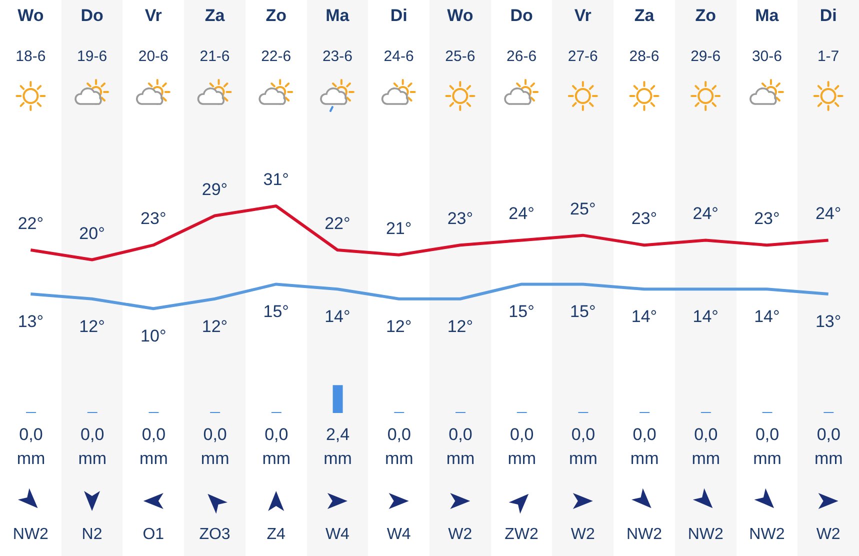 The width and height of the screenshot is (859, 556). I want to click on x-tick-label: 27-6, so click(583, 56).